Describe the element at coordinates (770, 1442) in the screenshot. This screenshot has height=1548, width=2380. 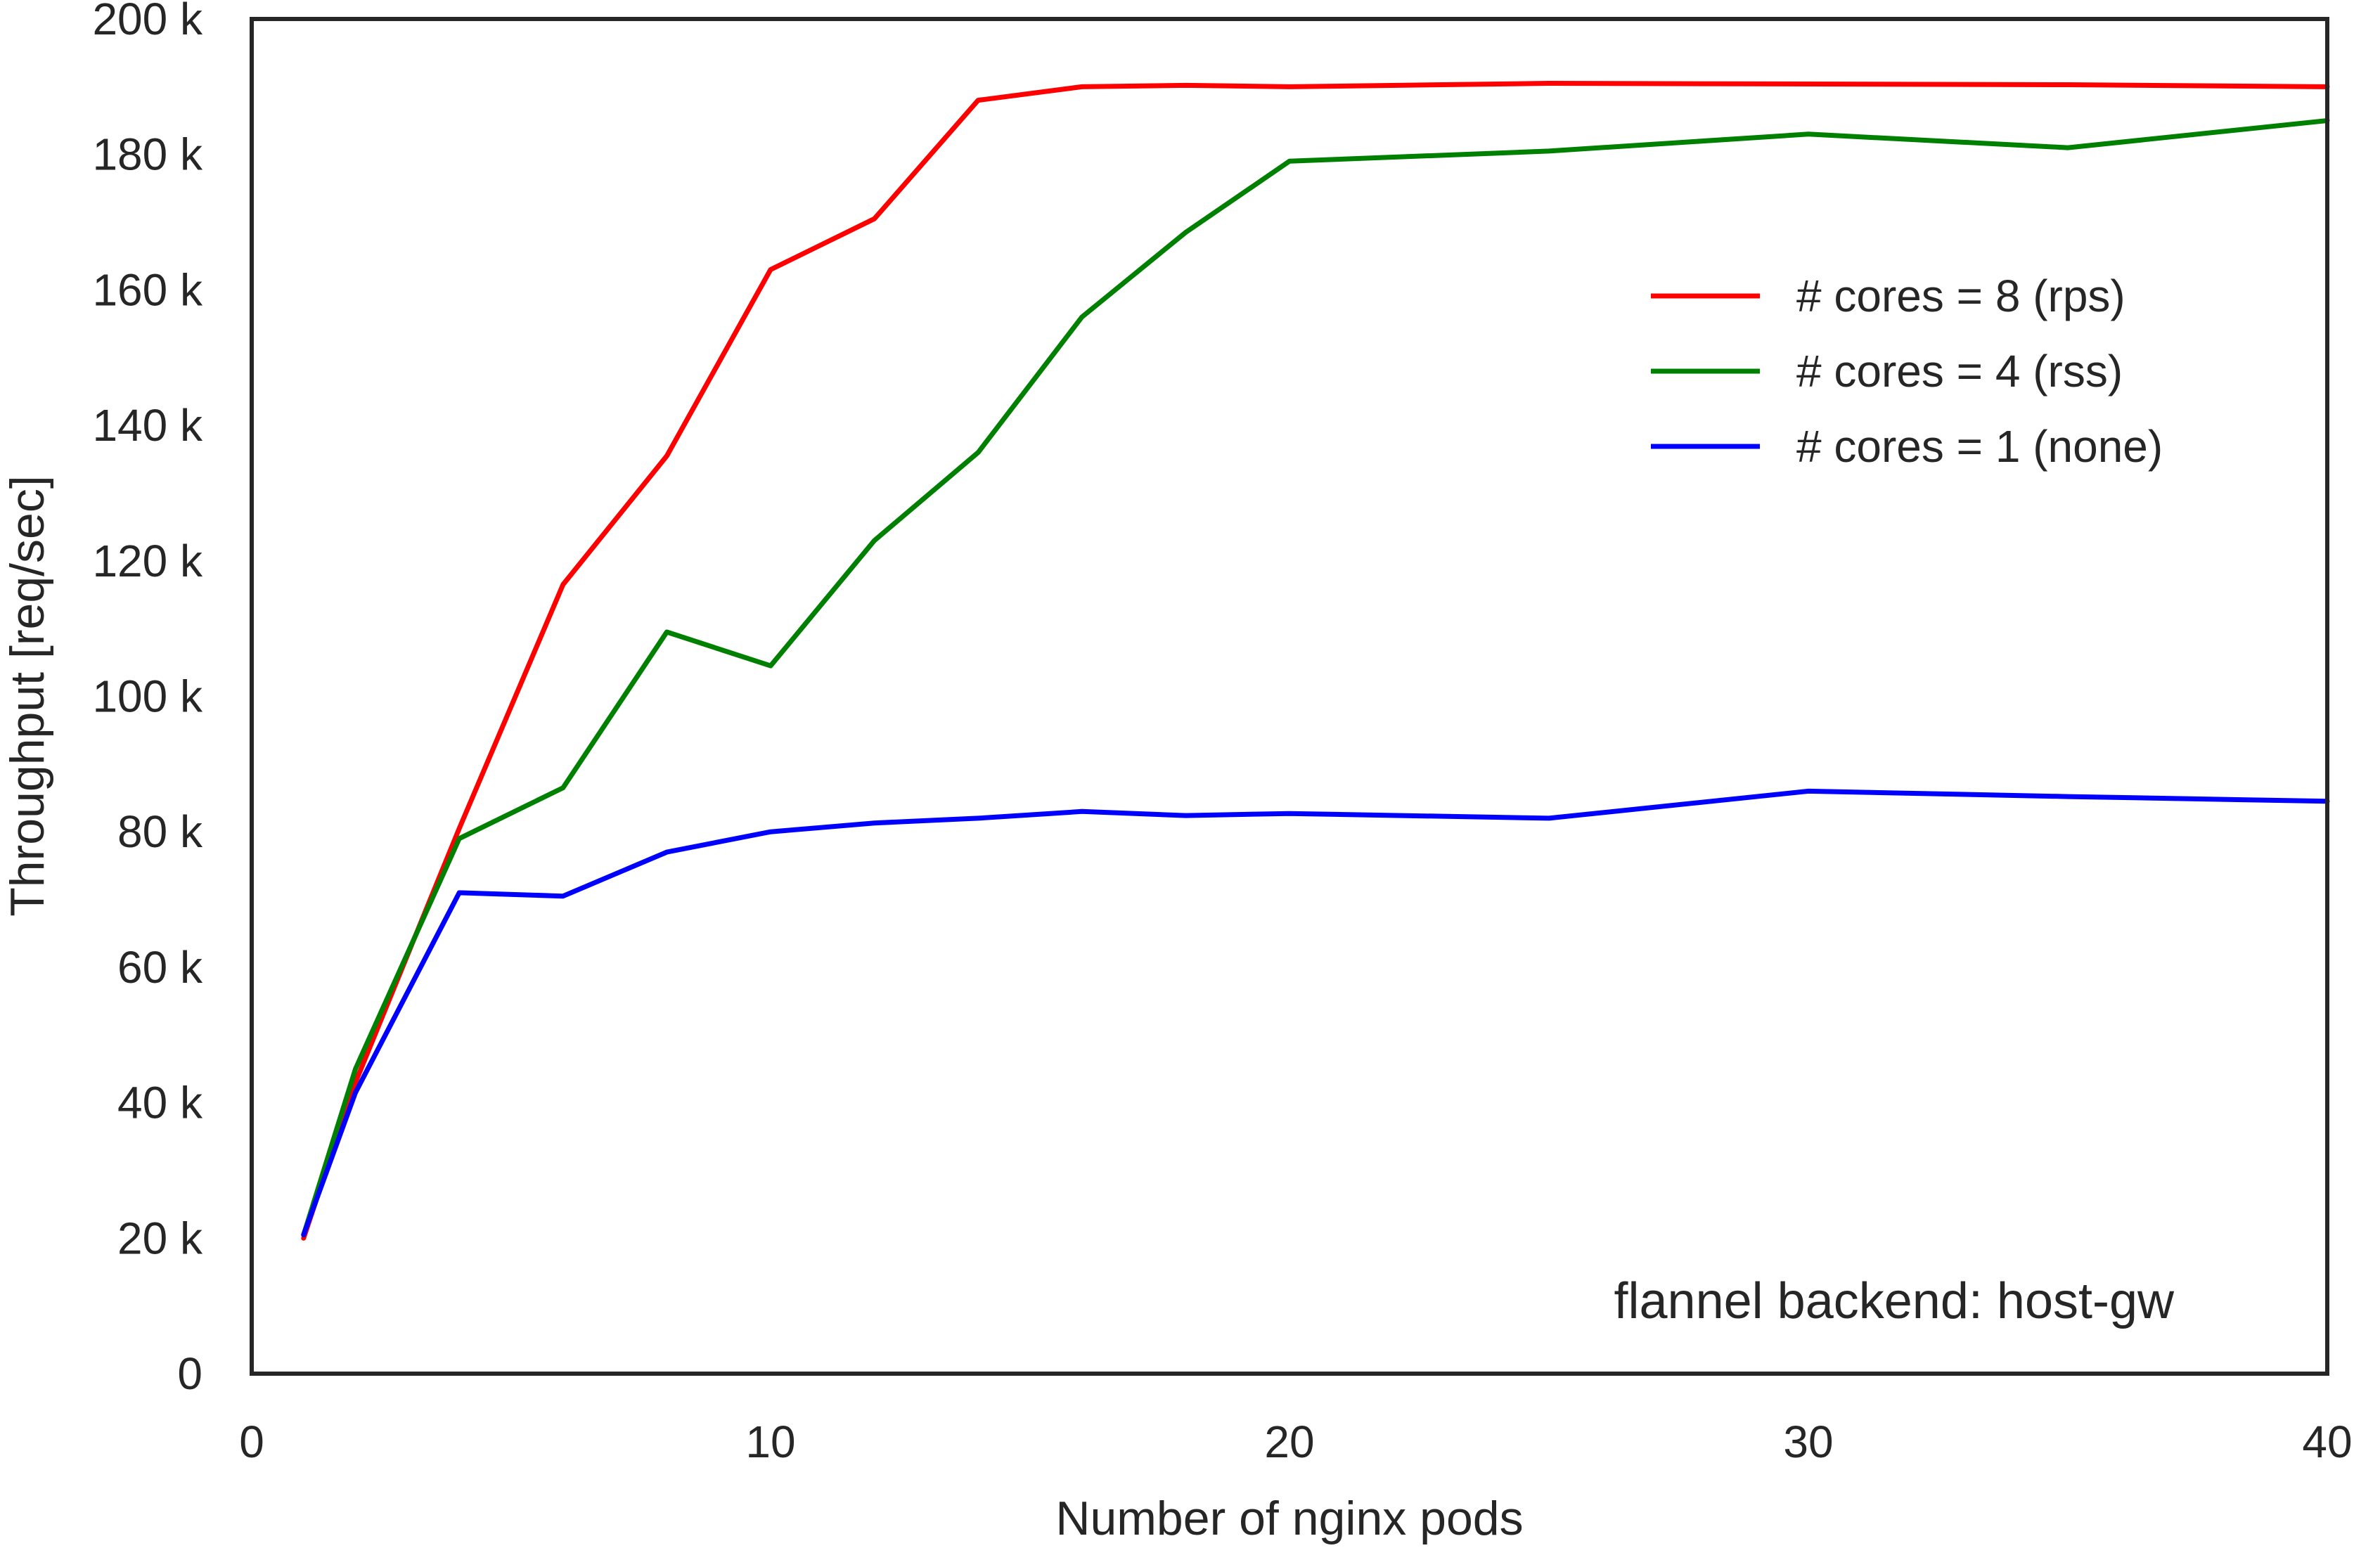
I see `x-tick-label: 10` at that location.